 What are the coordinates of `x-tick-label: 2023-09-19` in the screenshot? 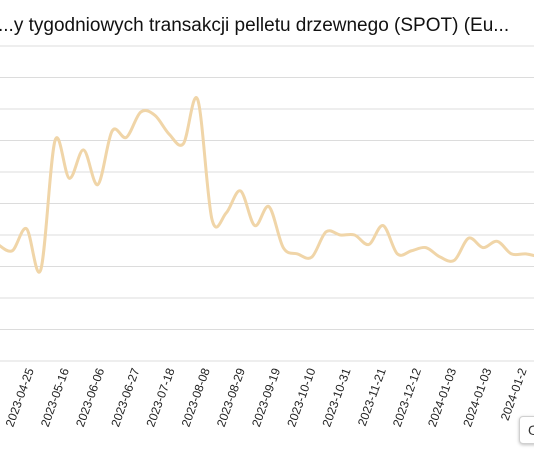 It's located at (266, 397).